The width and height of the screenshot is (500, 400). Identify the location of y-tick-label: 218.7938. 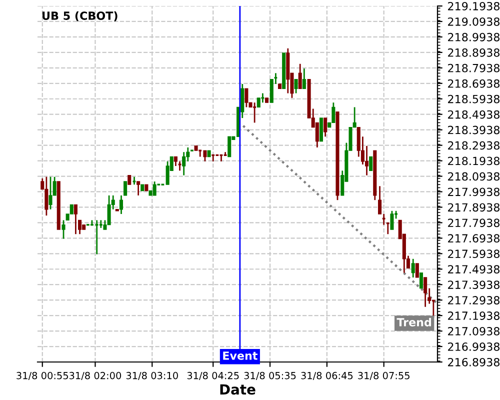
(474, 68).